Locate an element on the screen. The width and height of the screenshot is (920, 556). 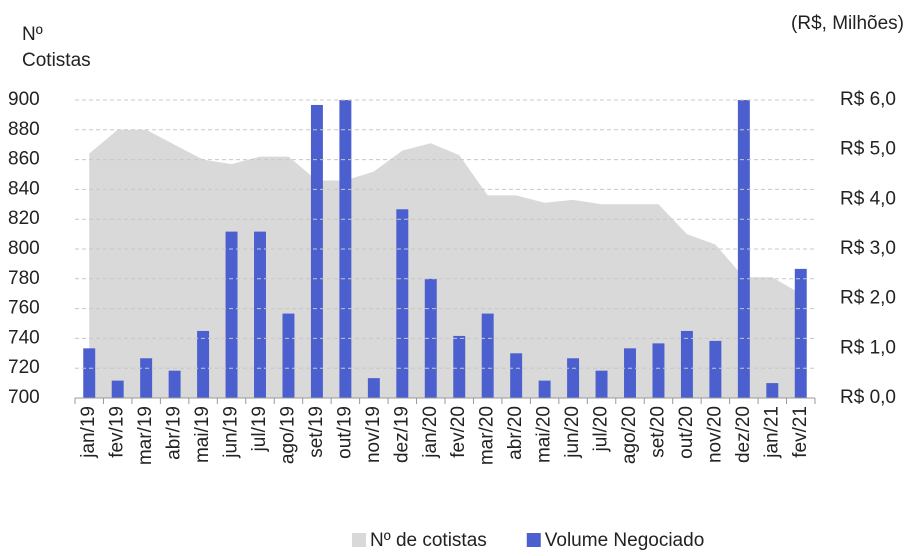
x-tick-label: fev/19 is located at coordinates (117, 432).